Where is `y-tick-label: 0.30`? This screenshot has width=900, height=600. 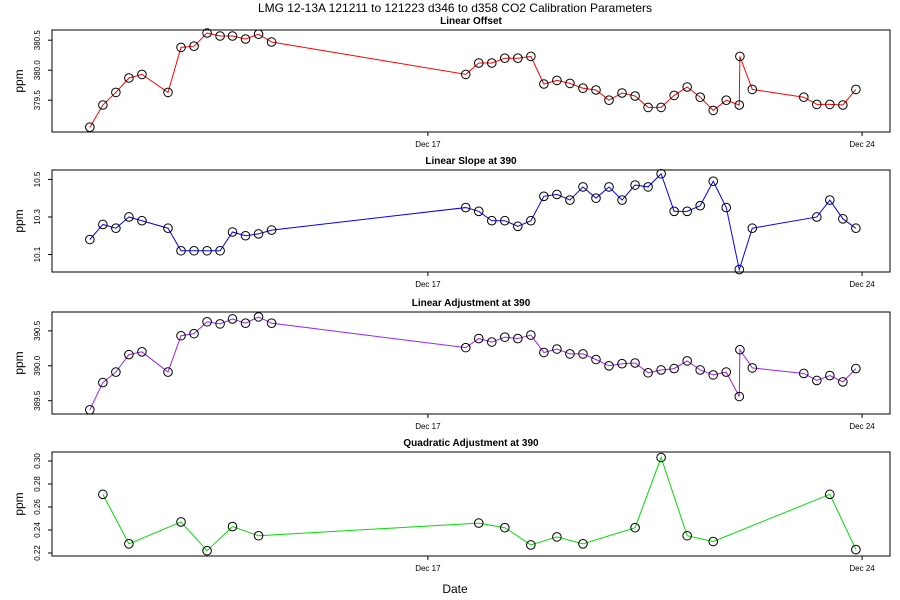
y-tick-label: 0.30 is located at coordinates (37, 461).